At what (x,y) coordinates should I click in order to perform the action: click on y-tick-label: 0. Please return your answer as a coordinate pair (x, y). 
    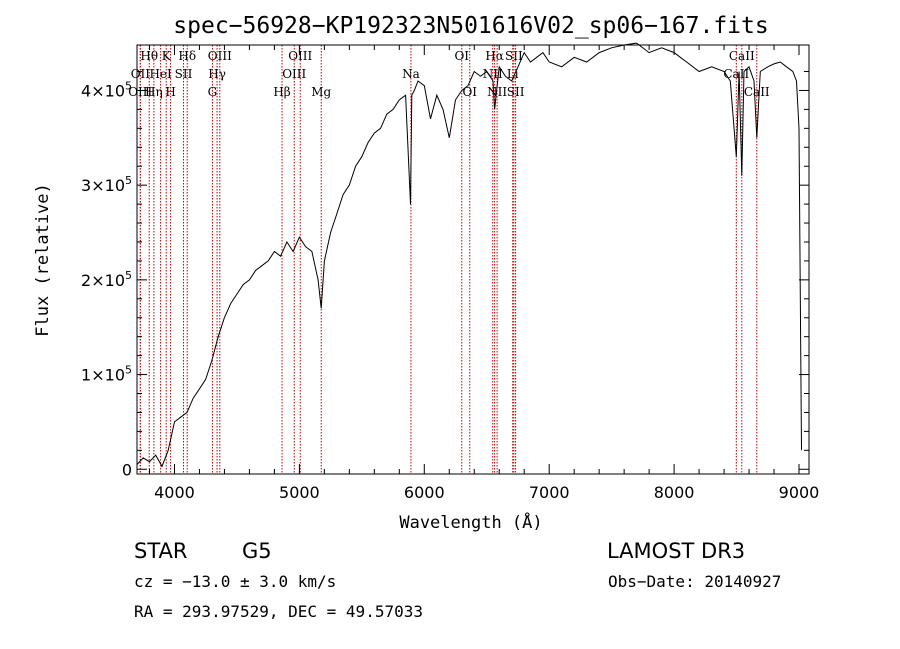
    Looking at the image, I should click on (127, 469).